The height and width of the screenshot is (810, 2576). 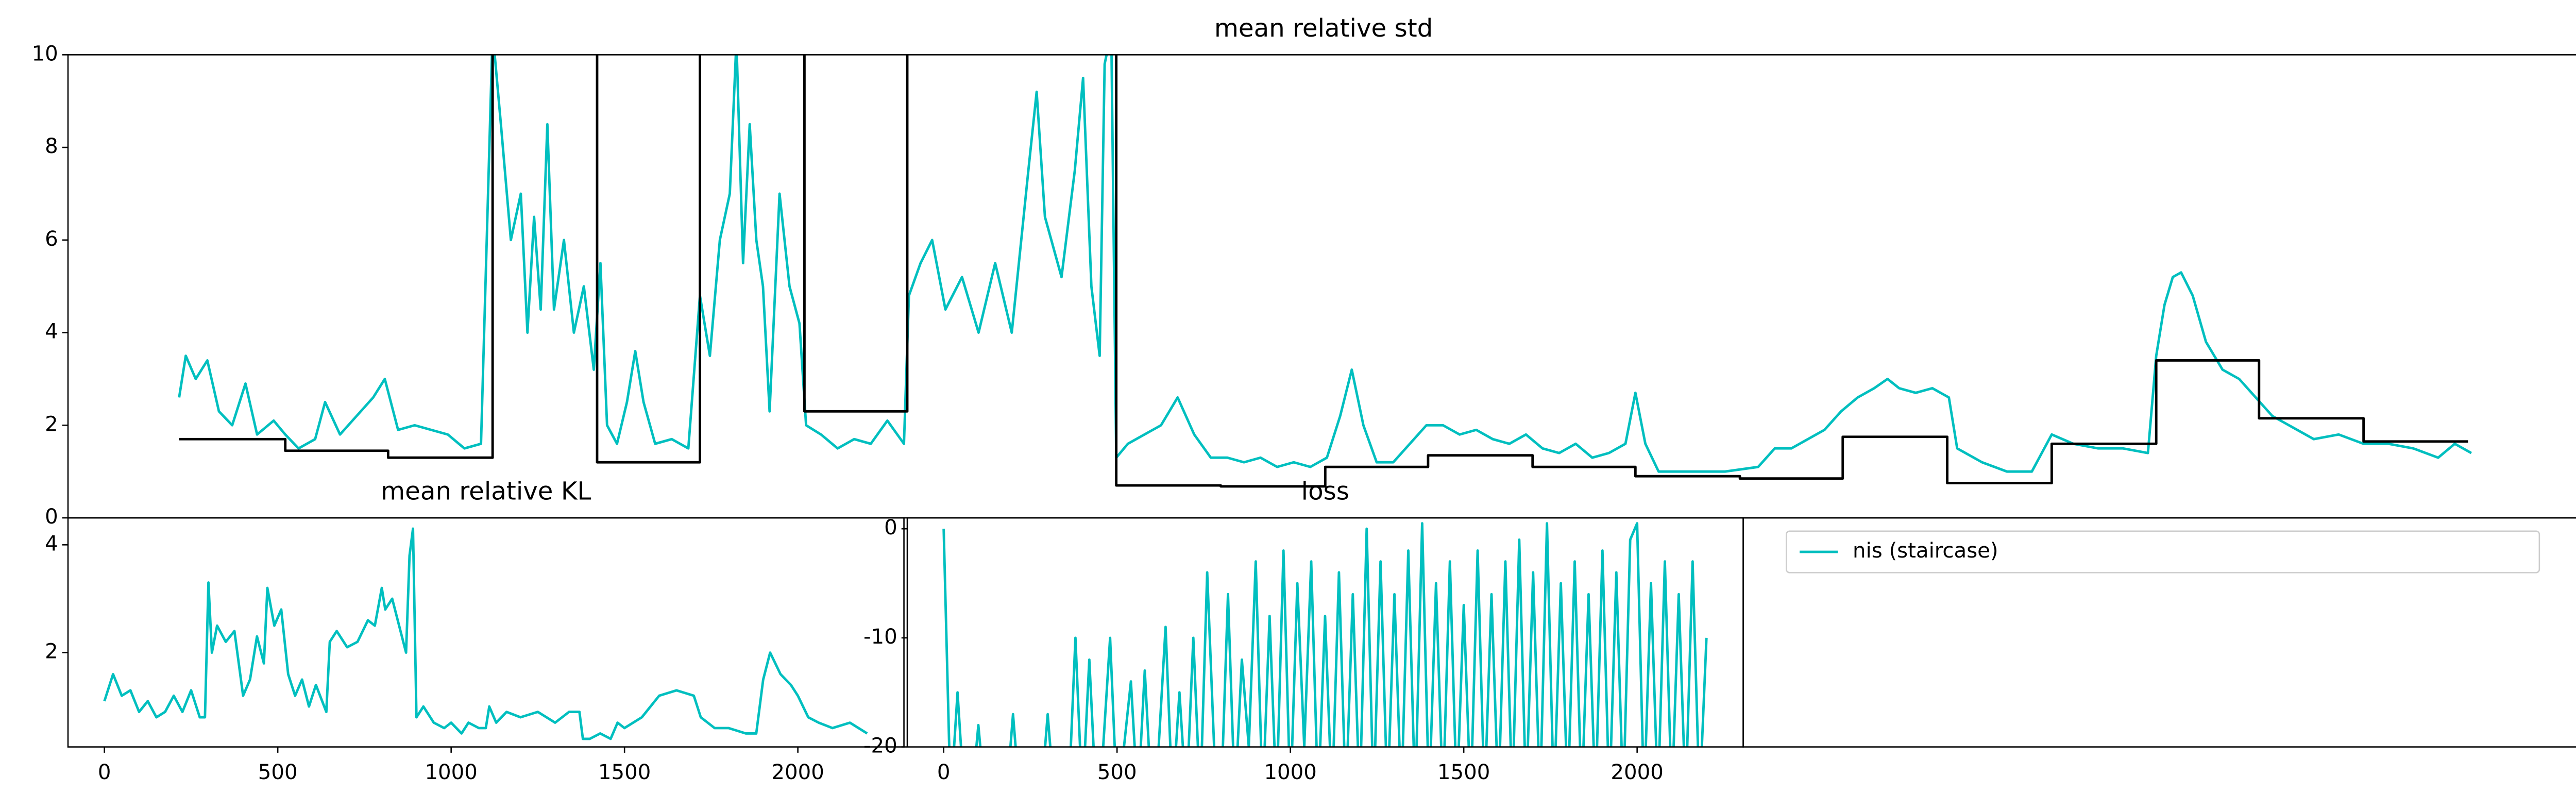 I want to click on chart-title: mean relative std, so click(x=1323, y=28).